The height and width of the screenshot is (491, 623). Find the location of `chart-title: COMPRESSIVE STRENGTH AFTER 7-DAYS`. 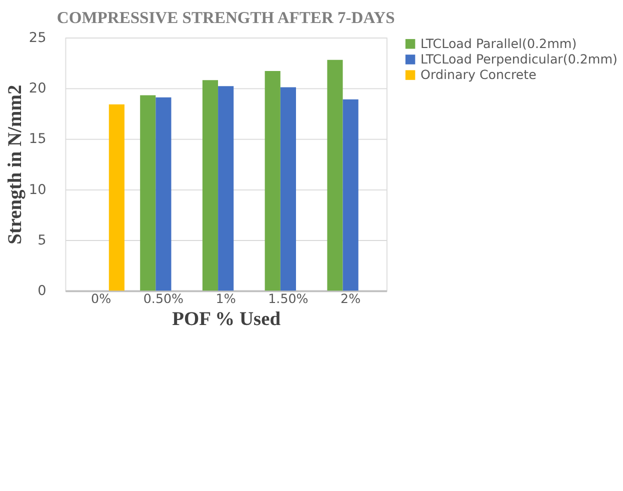

chart-title: COMPRESSIVE STRENGTH AFTER 7-DAYS is located at coordinates (225, 17).